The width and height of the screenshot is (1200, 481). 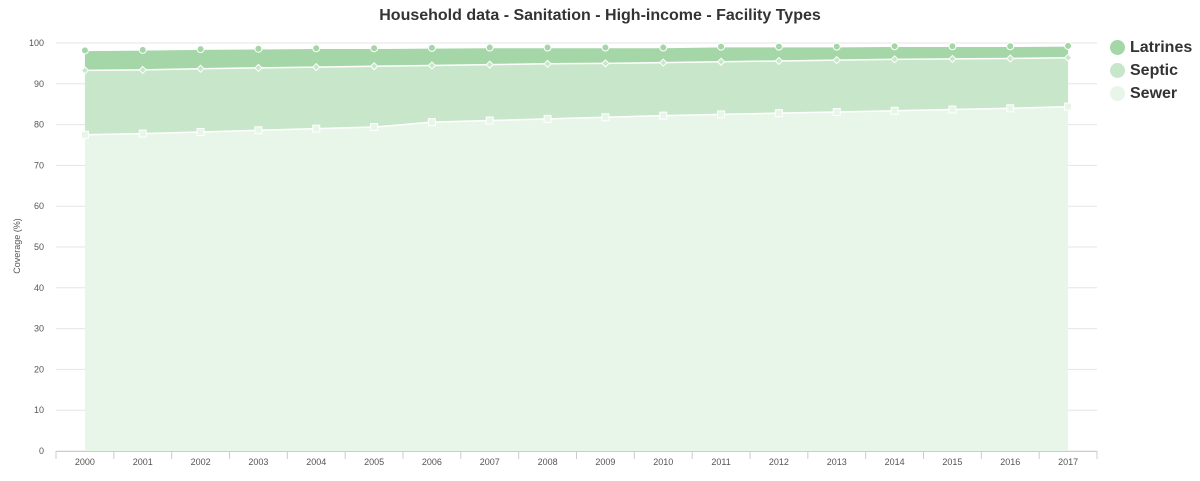 What do you see at coordinates (39, 247) in the screenshot?
I see `y-tick-label-50: 50` at bounding box center [39, 247].